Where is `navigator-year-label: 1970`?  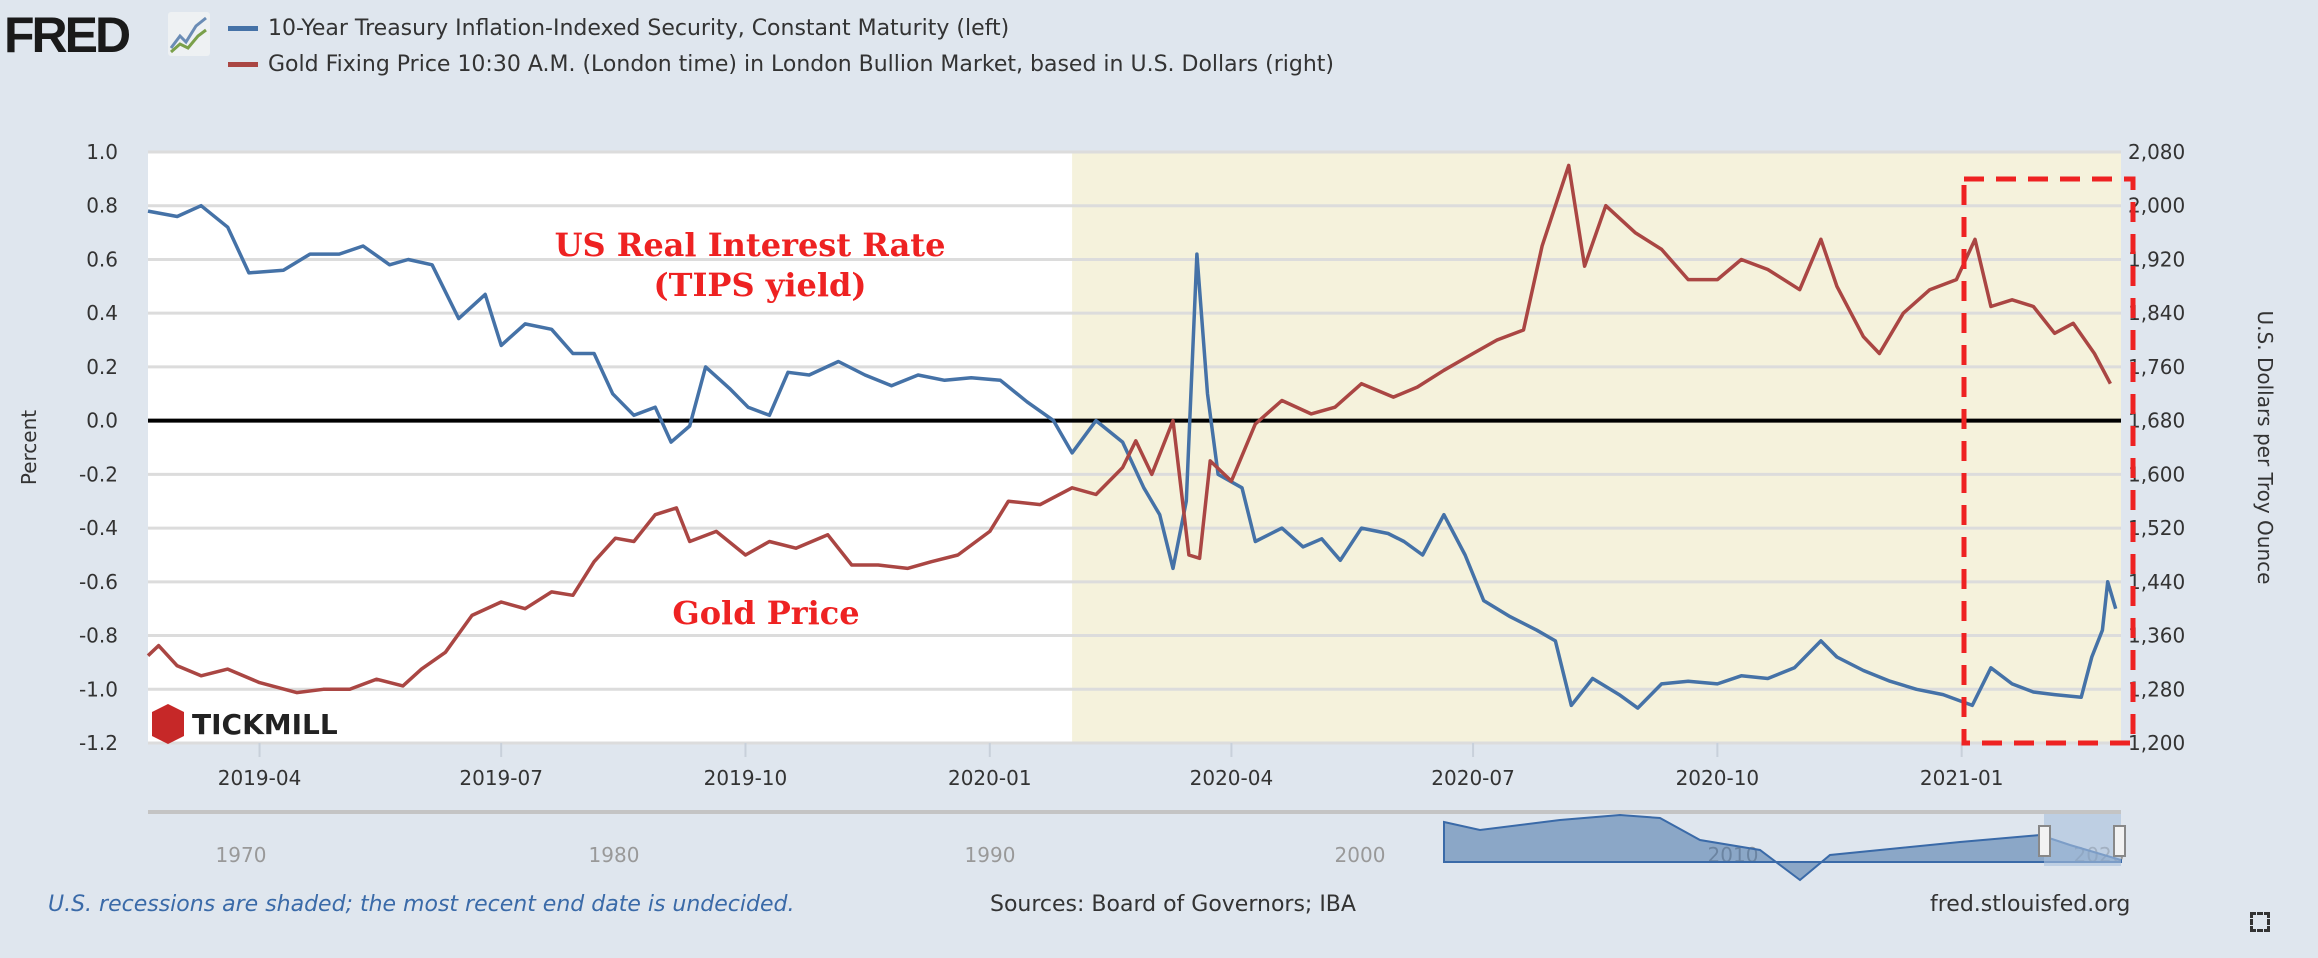 navigator-year-label: 1970 is located at coordinates (241, 855).